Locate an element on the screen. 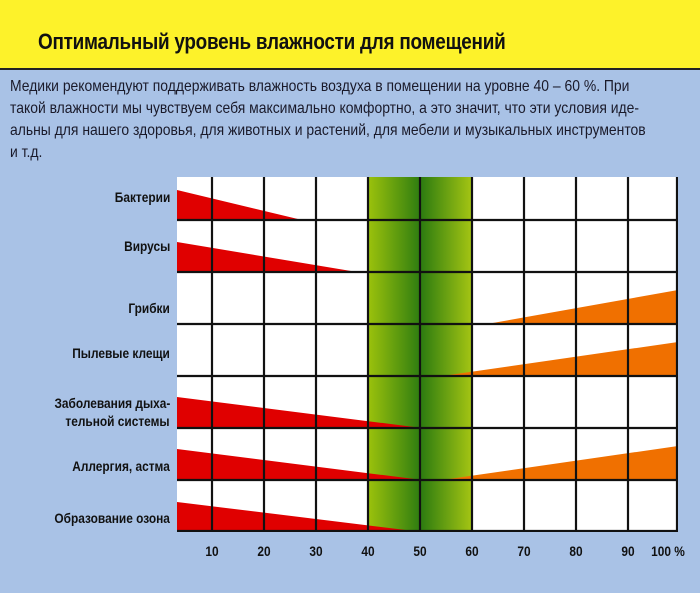 The width and height of the screenshot is (700, 593). row-label-allergy: Аллергия, астма is located at coordinates (121, 466).